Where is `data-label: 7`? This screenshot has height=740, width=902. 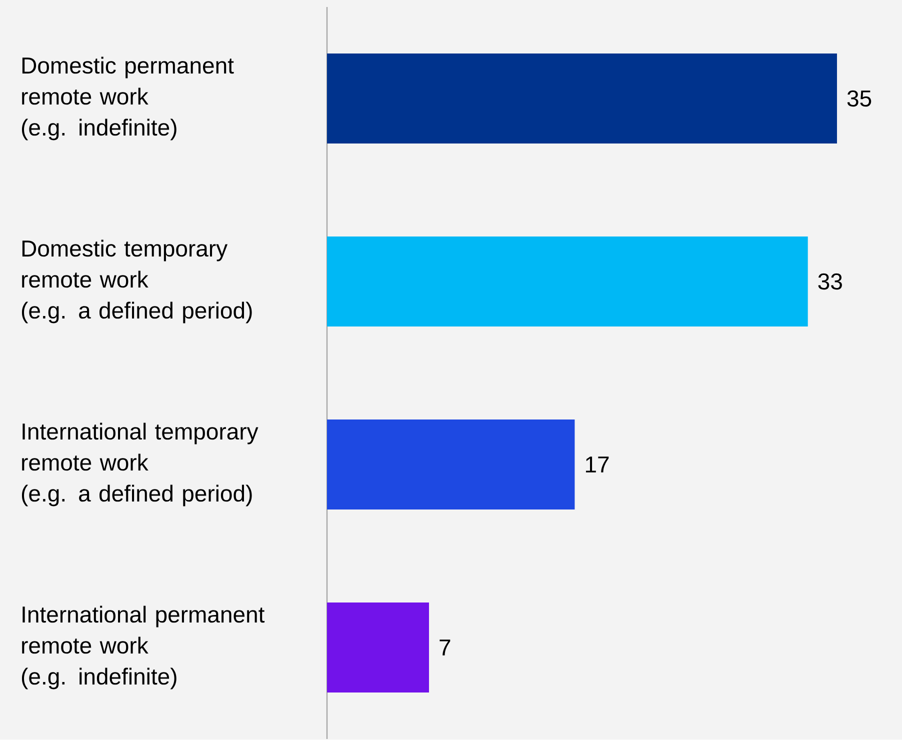
data-label: 7 is located at coordinates (445, 648).